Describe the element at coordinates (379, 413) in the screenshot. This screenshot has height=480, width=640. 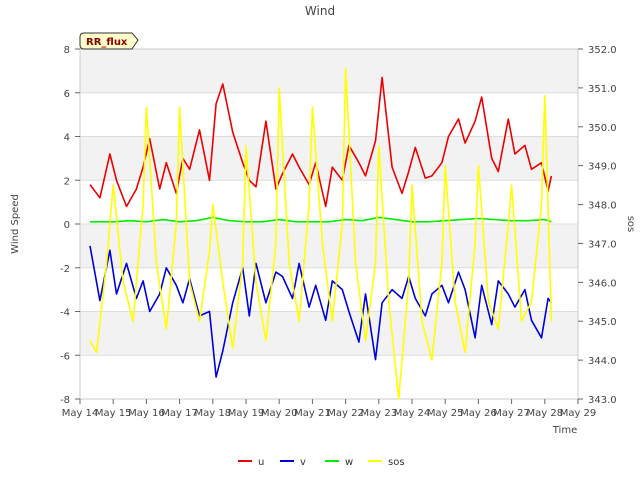
I see `x-tick-label: May 23` at that location.